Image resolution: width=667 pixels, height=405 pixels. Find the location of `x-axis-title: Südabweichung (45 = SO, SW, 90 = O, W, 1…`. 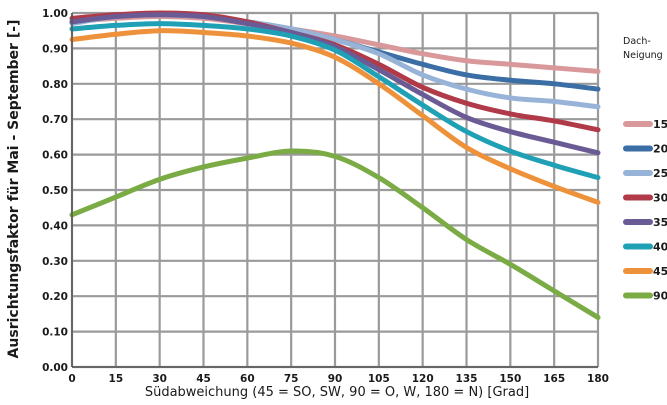

x-axis-title: Südabweichung (45 = SO, SW, 90 = O, W, 1… is located at coordinates (337, 392).